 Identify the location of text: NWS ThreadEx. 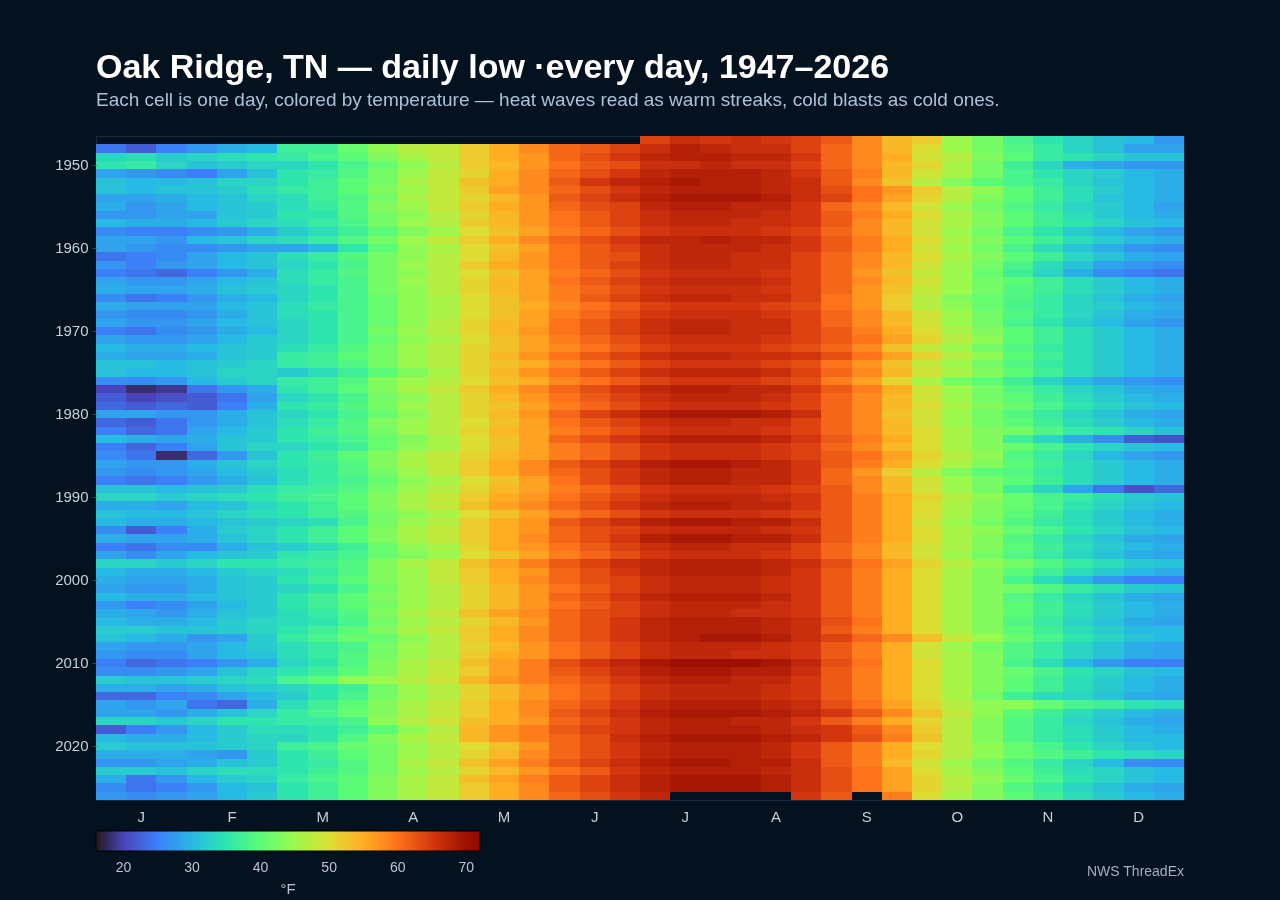
(1135, 871).